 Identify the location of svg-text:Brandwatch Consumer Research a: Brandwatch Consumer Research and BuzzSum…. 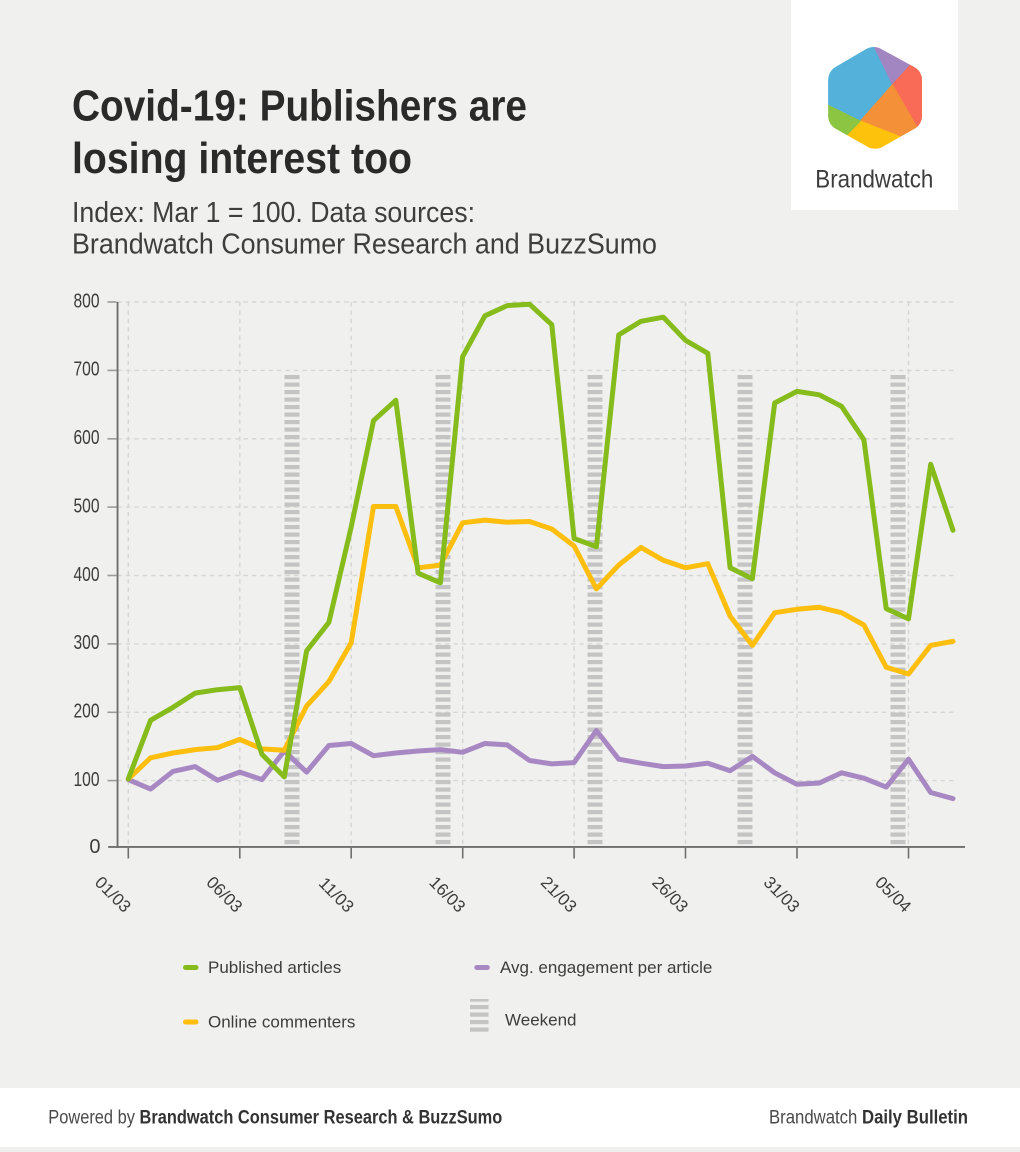
(364, 245).